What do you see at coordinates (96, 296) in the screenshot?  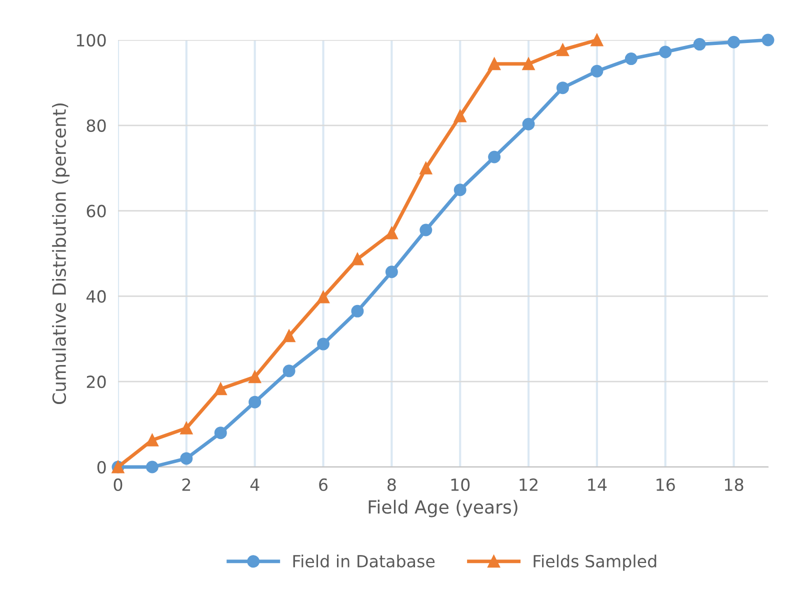 I see `y-tick-label: 40` at bounding box center [96, 296].